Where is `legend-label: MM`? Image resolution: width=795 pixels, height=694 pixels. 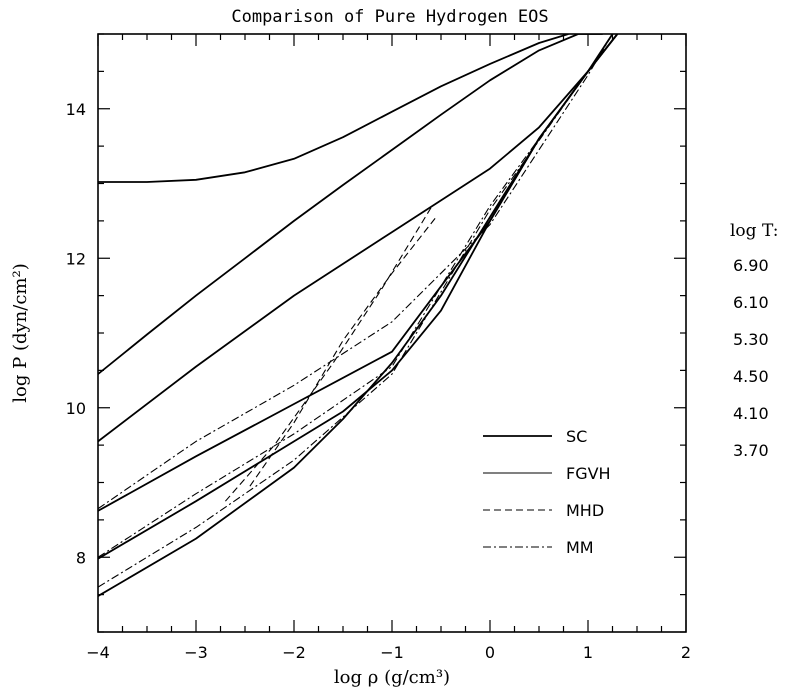
legend-label: MM is located at coordinates (580, 547).